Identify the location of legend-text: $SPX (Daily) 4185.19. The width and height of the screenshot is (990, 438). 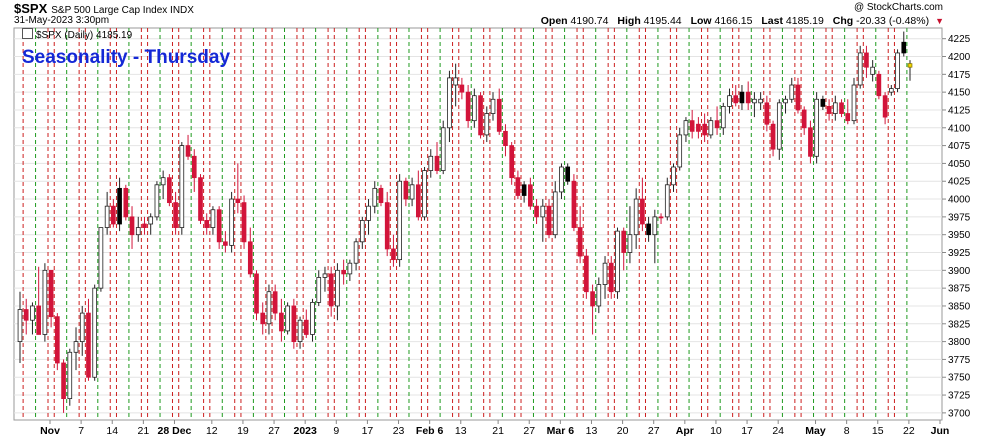
(84, 35).